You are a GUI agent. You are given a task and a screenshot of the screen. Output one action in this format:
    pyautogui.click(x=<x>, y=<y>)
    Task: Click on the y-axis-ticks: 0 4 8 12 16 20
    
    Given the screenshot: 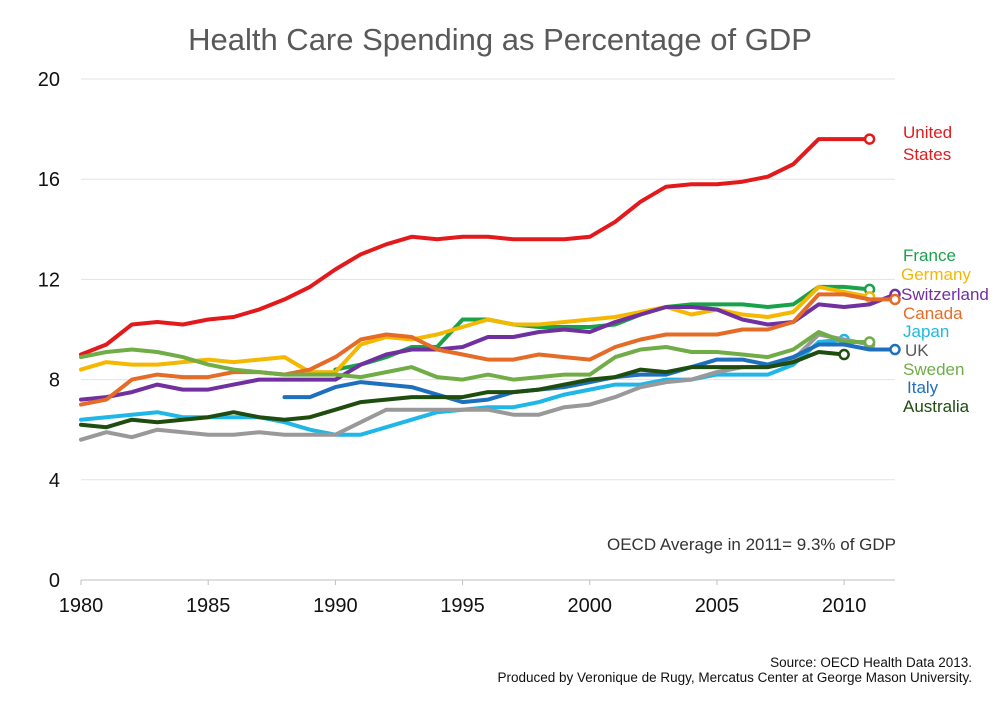 What is the action you would take?
    pyautogui.click(x=49, y=330)
    